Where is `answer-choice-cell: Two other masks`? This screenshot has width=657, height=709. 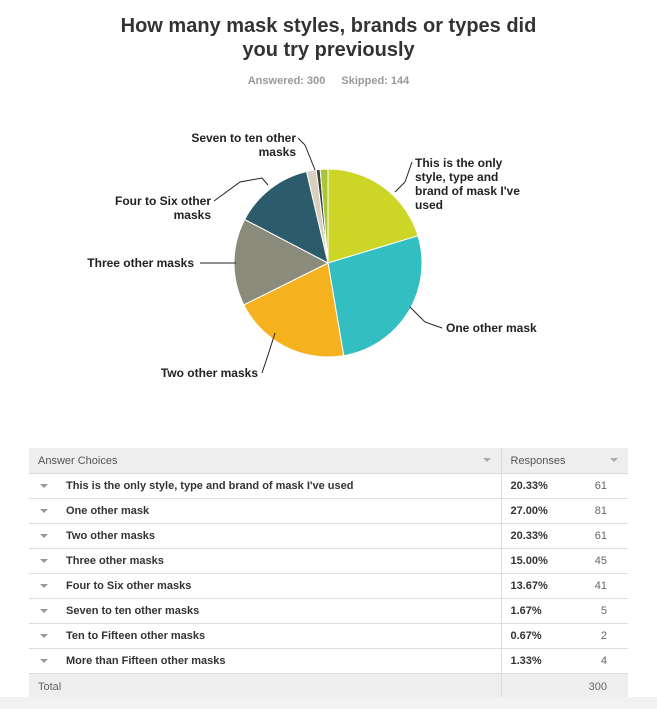
answer-choice-cell: Two other masks is located at coordinates (265, 536).